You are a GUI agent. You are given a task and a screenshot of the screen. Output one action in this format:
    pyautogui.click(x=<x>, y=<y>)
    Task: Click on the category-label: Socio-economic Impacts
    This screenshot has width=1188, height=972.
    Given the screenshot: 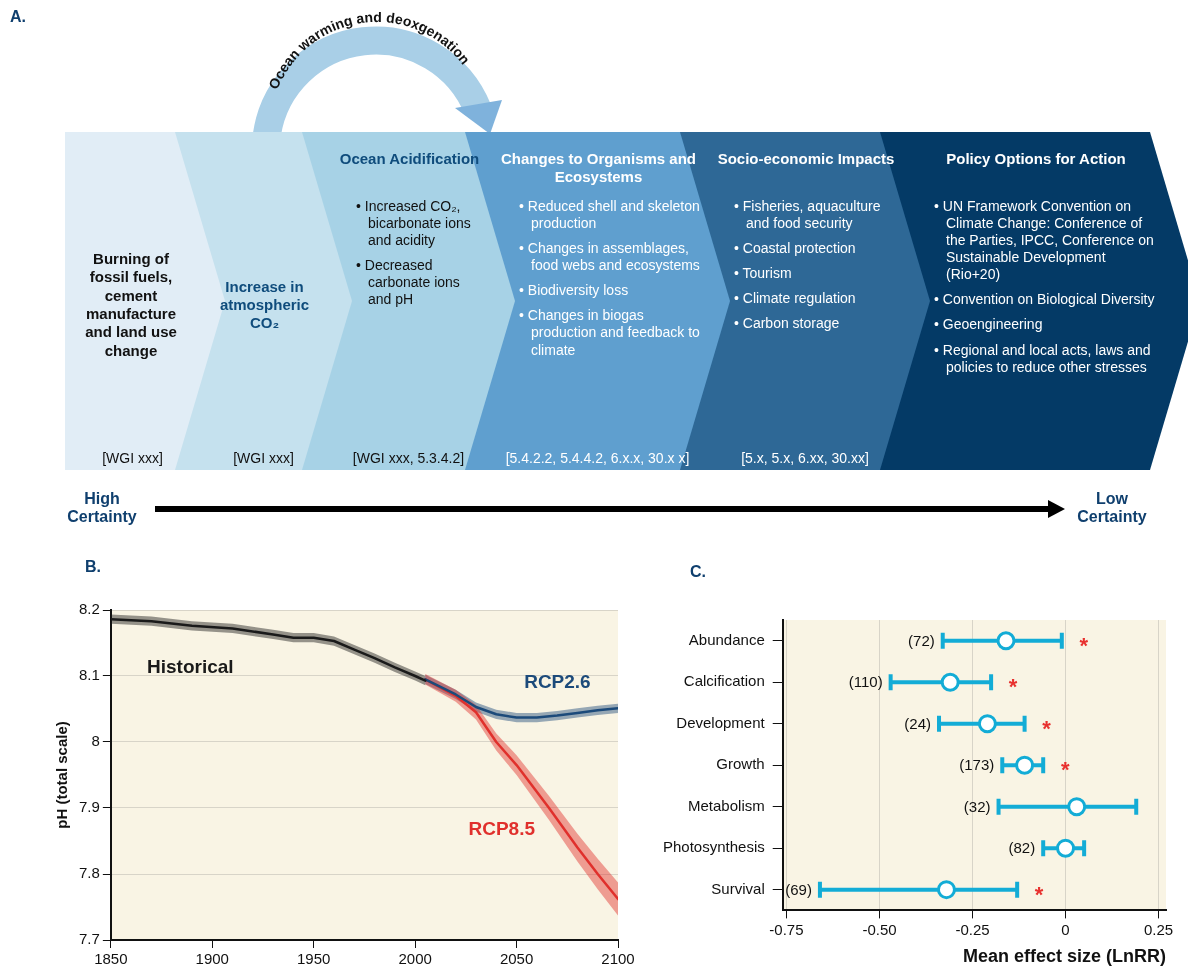 What is the action you would take?
    pyautogui.click(x=806, y=159)
    